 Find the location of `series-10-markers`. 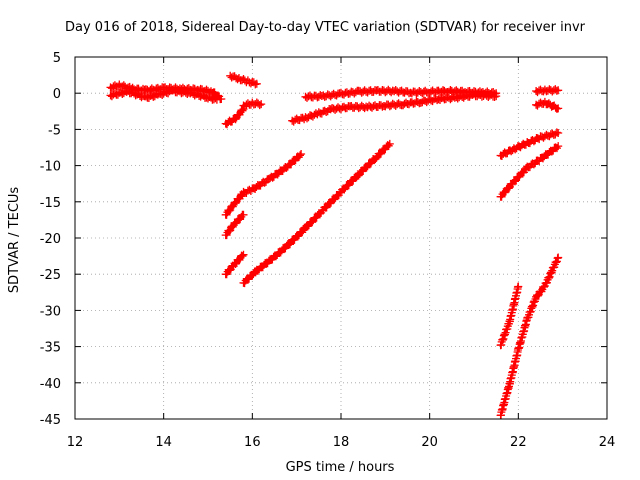

series-10-markers is located at coordinates (316, 213).